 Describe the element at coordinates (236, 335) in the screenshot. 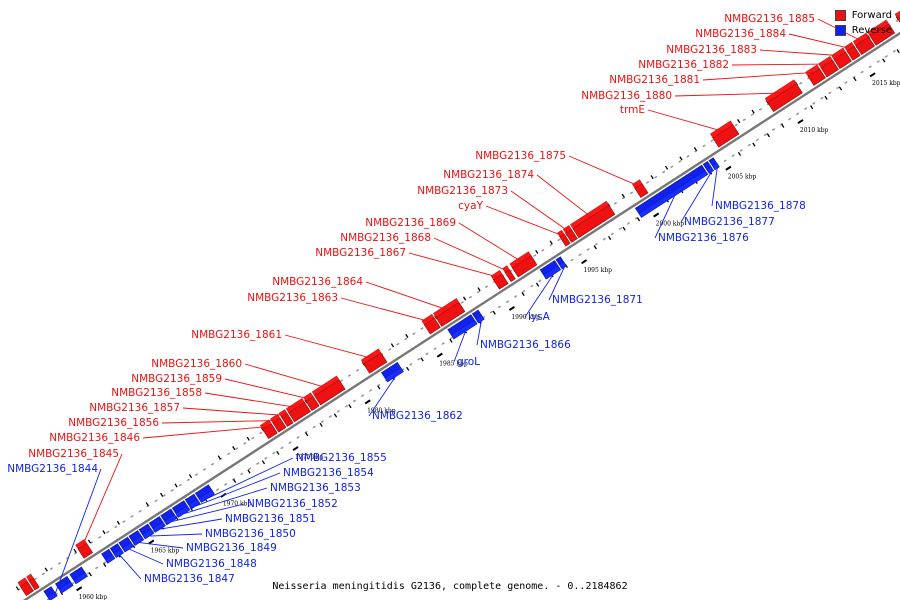

I see `gene-label: NMBG2136_1861` at that location.